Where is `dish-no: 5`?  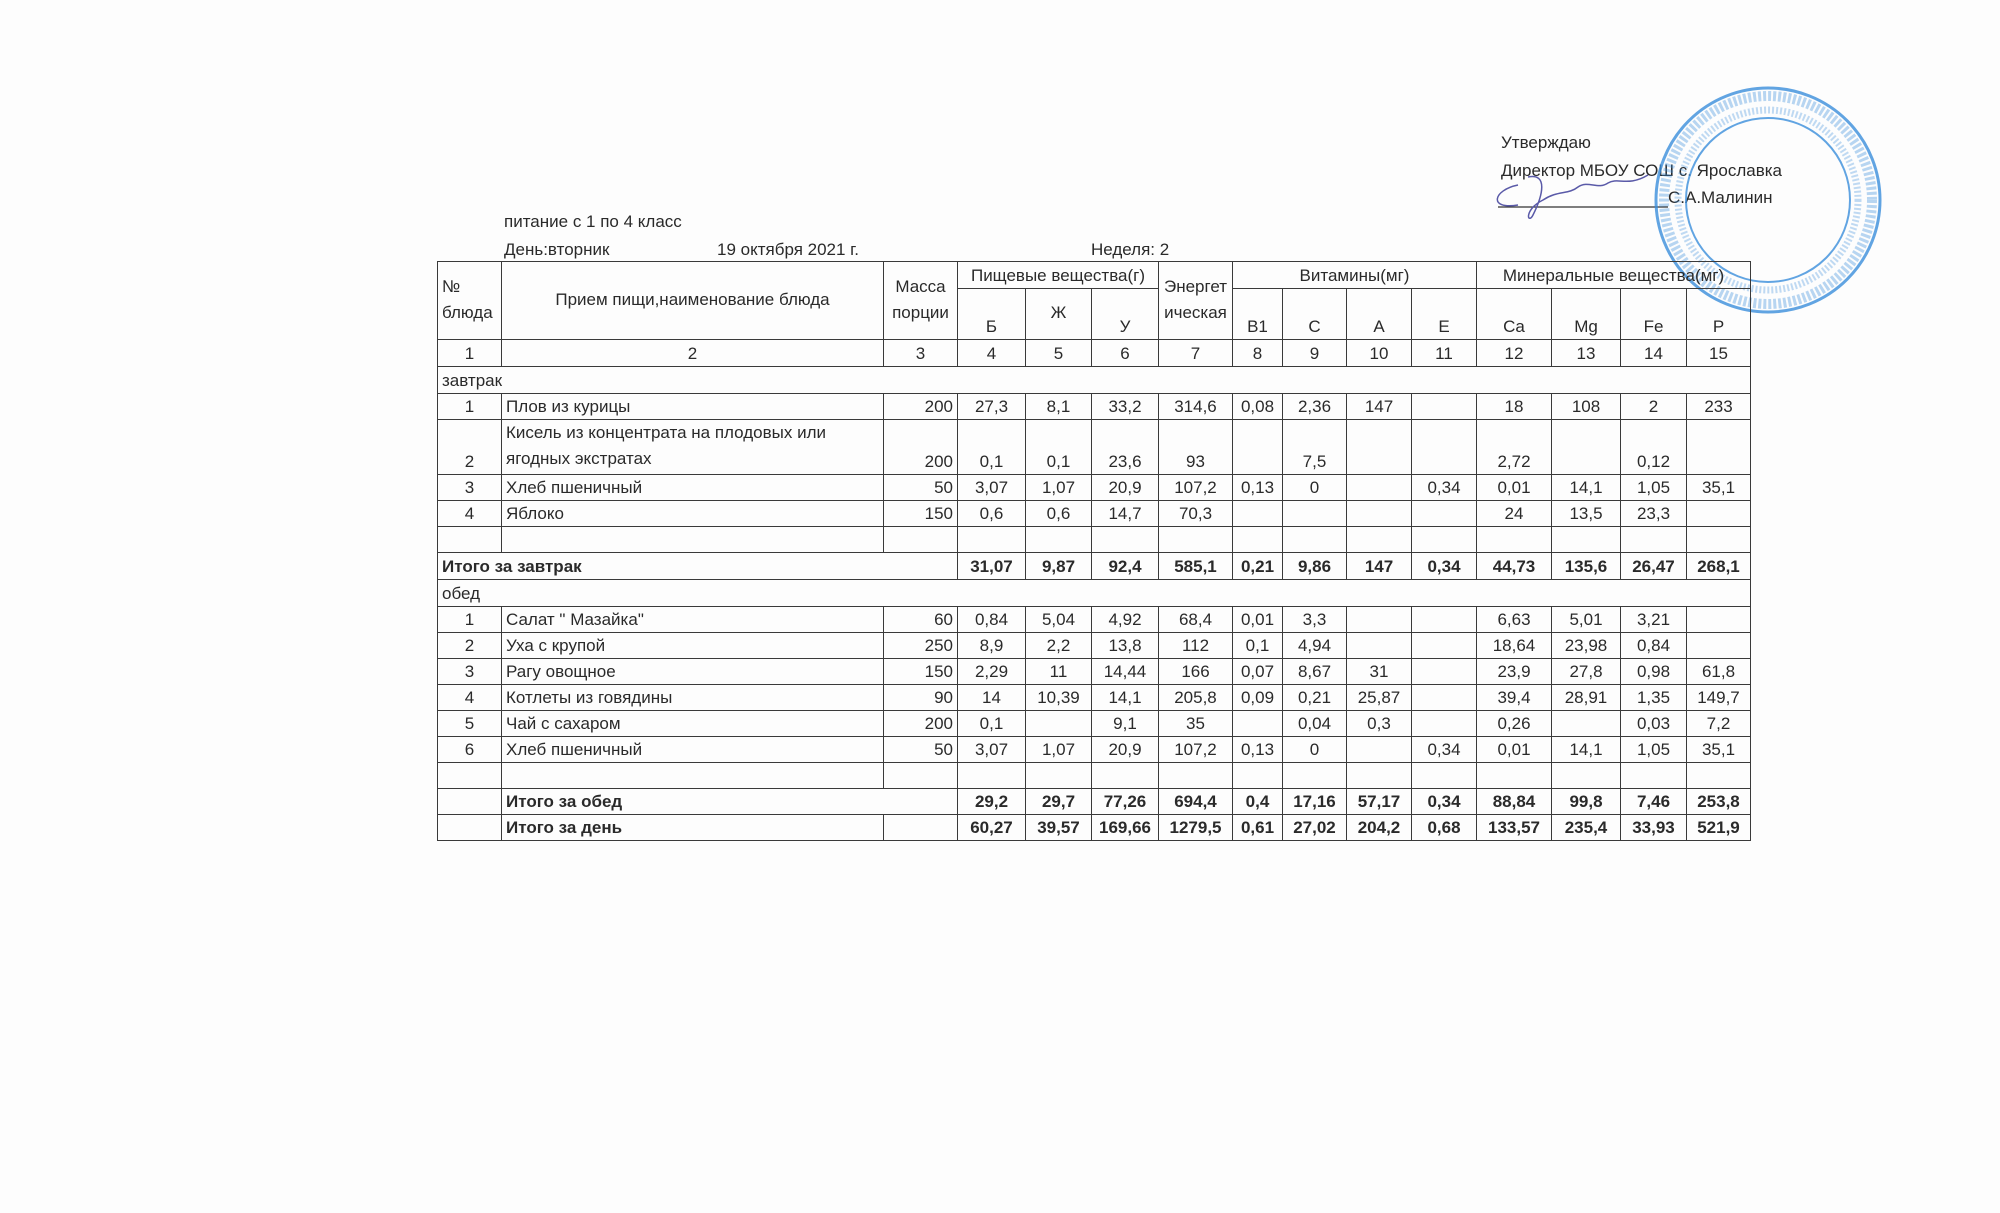
dish-no: 5 is located at coordinates (469, 723).